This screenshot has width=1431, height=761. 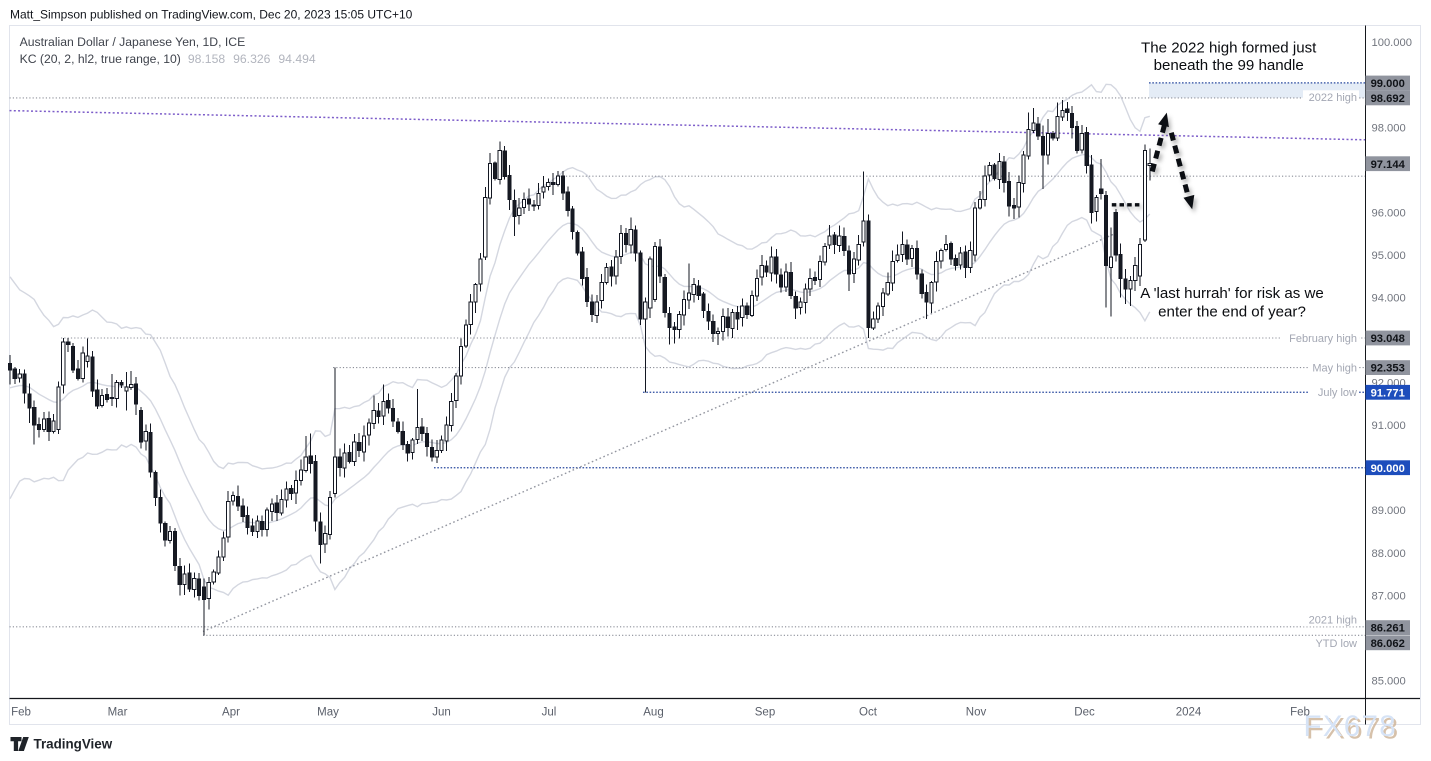 I want to click on svg-text: 96.000, so click(x=1389, y=213).